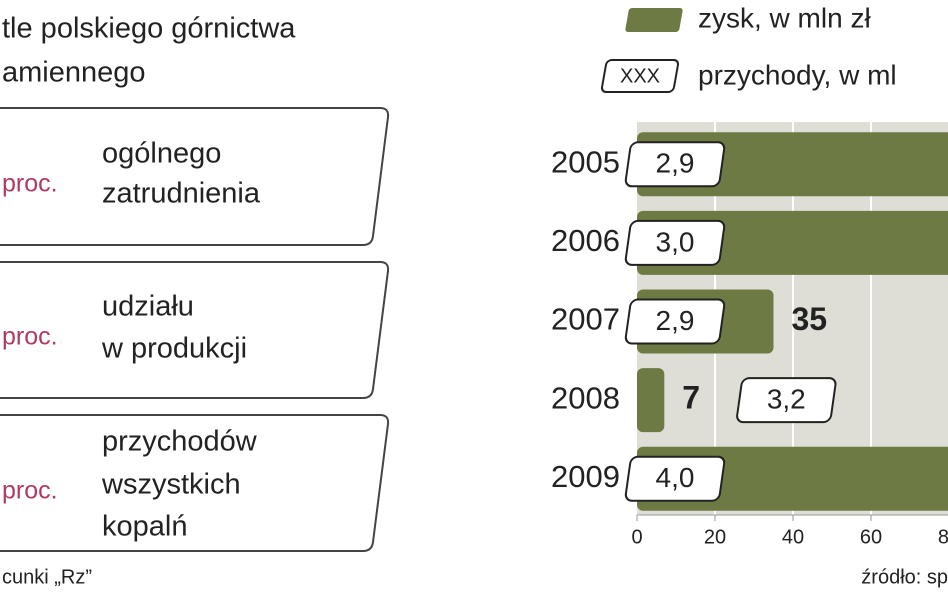 This screenshot has height=593, width=948. Describe the element at coordinates (636, 537) in the screenshot. I see `x-tick-label: 0` at that location.